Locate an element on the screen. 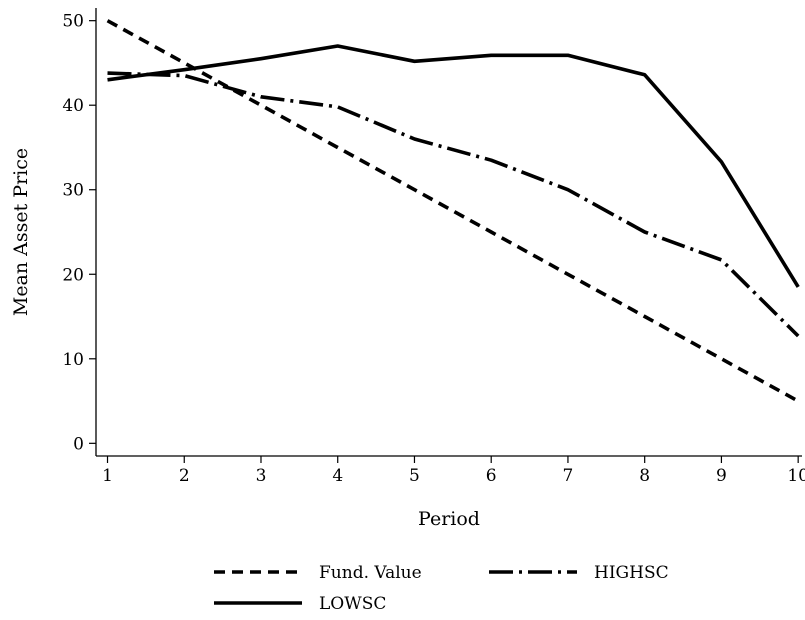 This screenshot has width=805, height=620. x-tick-label: 7 is located at coordinates (568, 476).